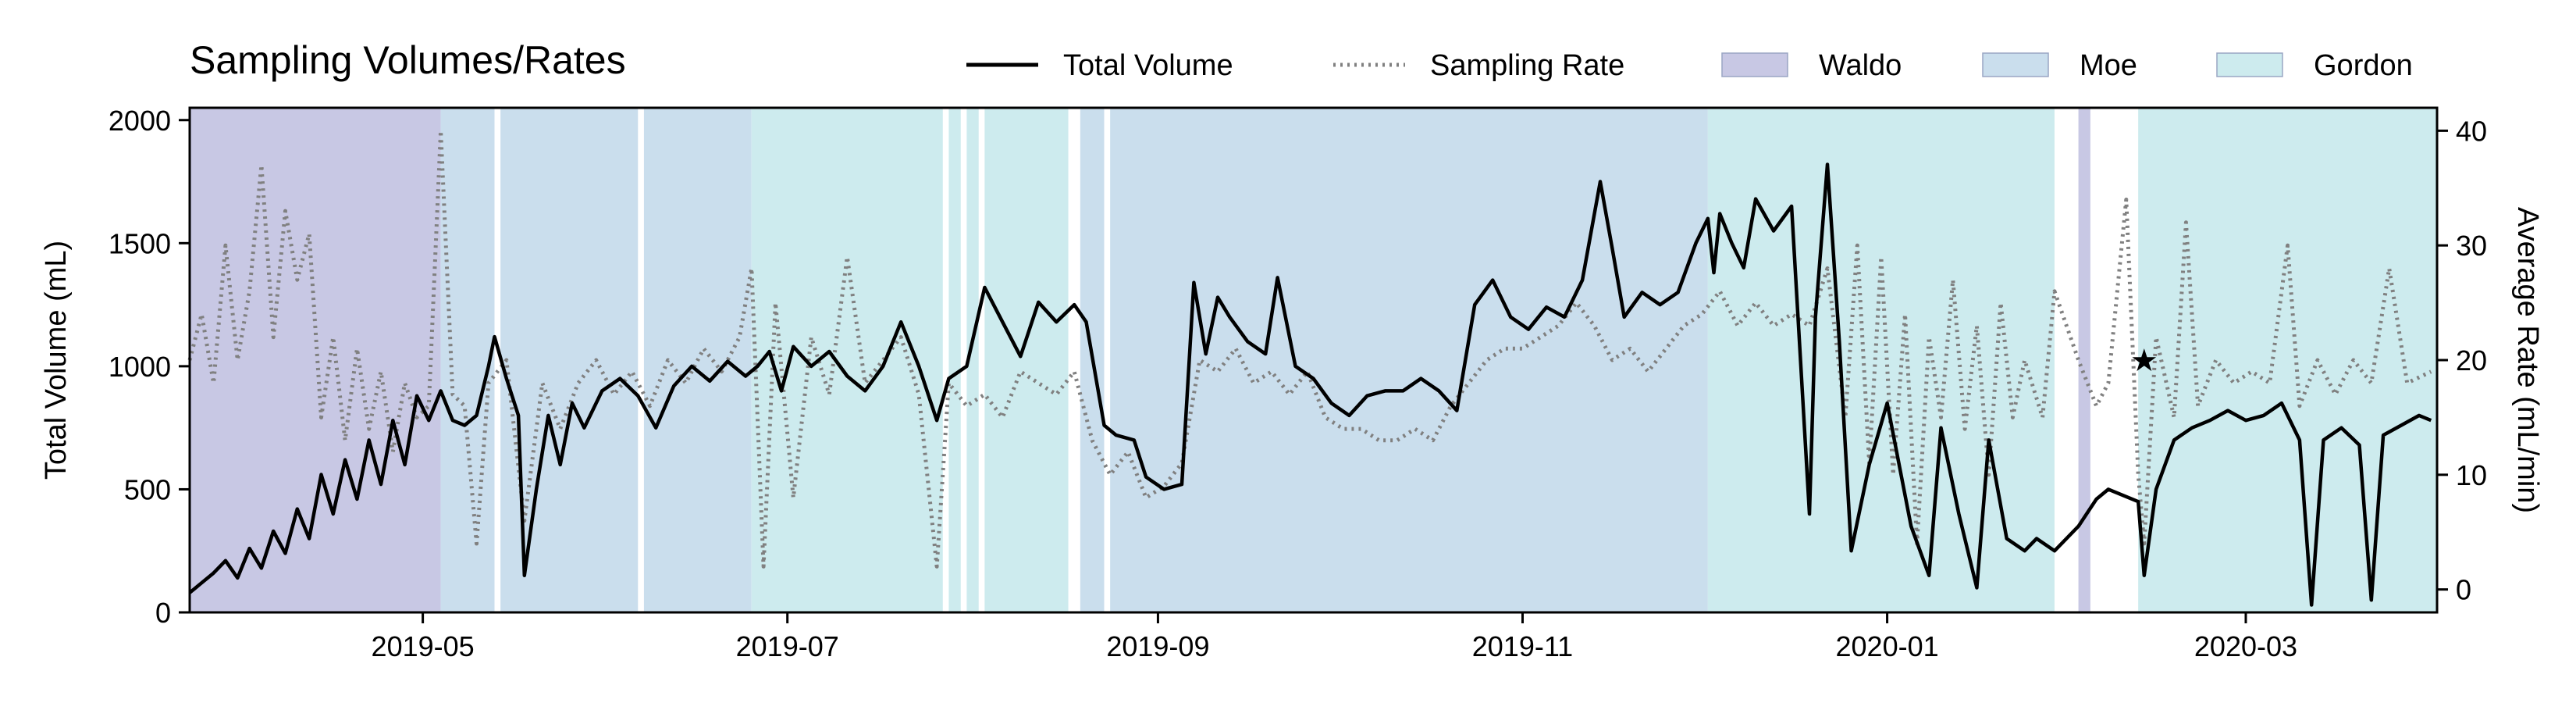 The image size is (2576, 703). I want to click on y-left-tick-label: 500, so click(147, 489).